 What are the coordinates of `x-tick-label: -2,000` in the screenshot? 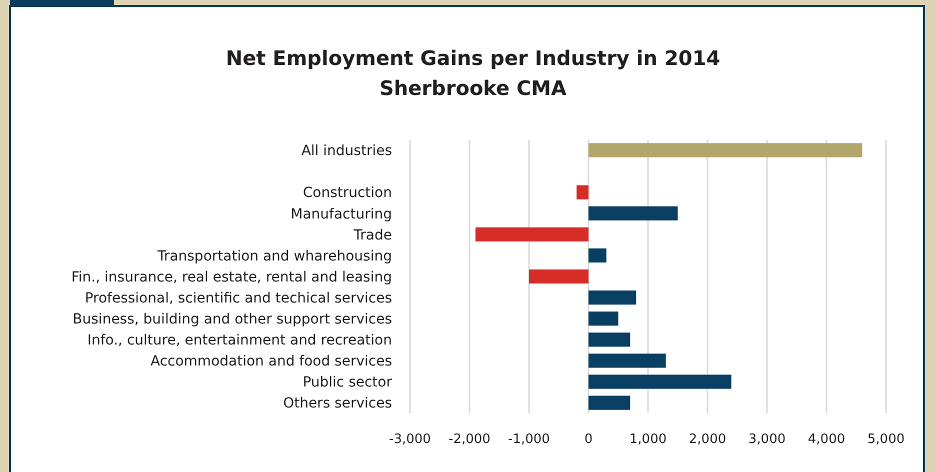 It's located at (469, 439).